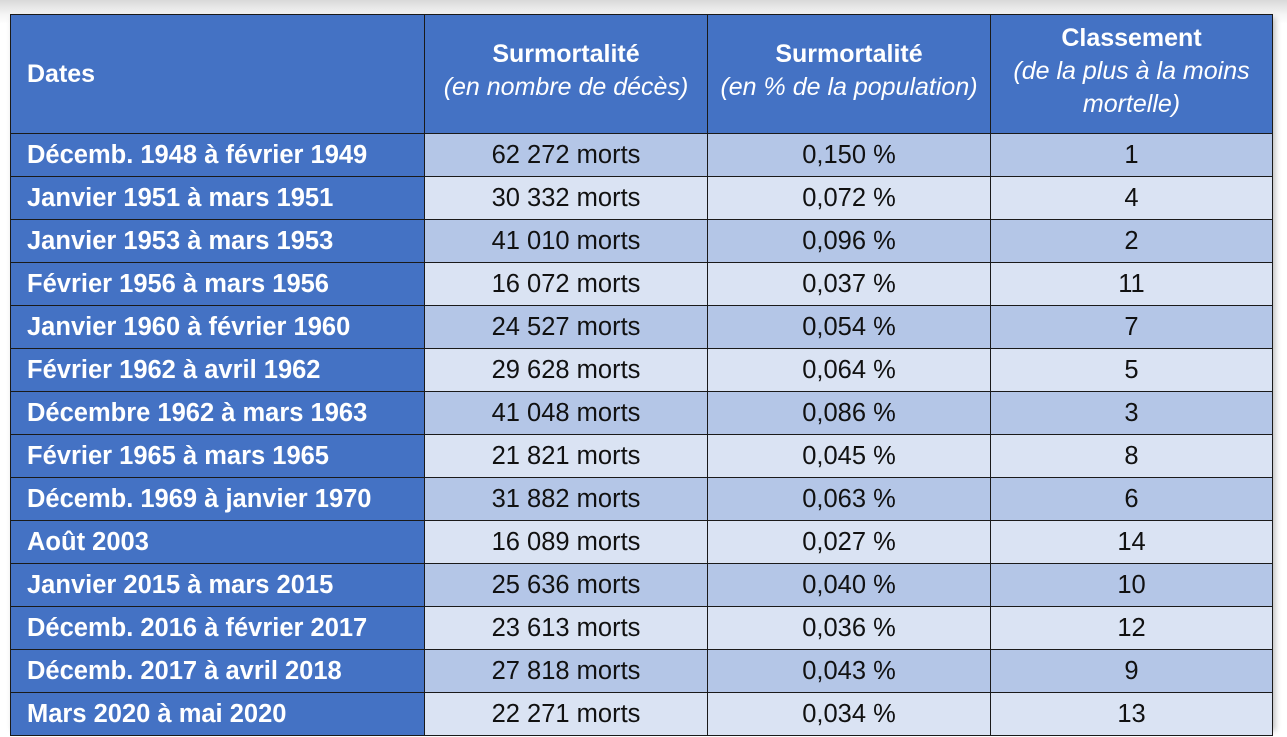 The width and height of the screenshot is (1287, 737). Describe the element at coordinates (849, 456) in the screenshot. I see `percent-cell: 0,045 %` at that location.